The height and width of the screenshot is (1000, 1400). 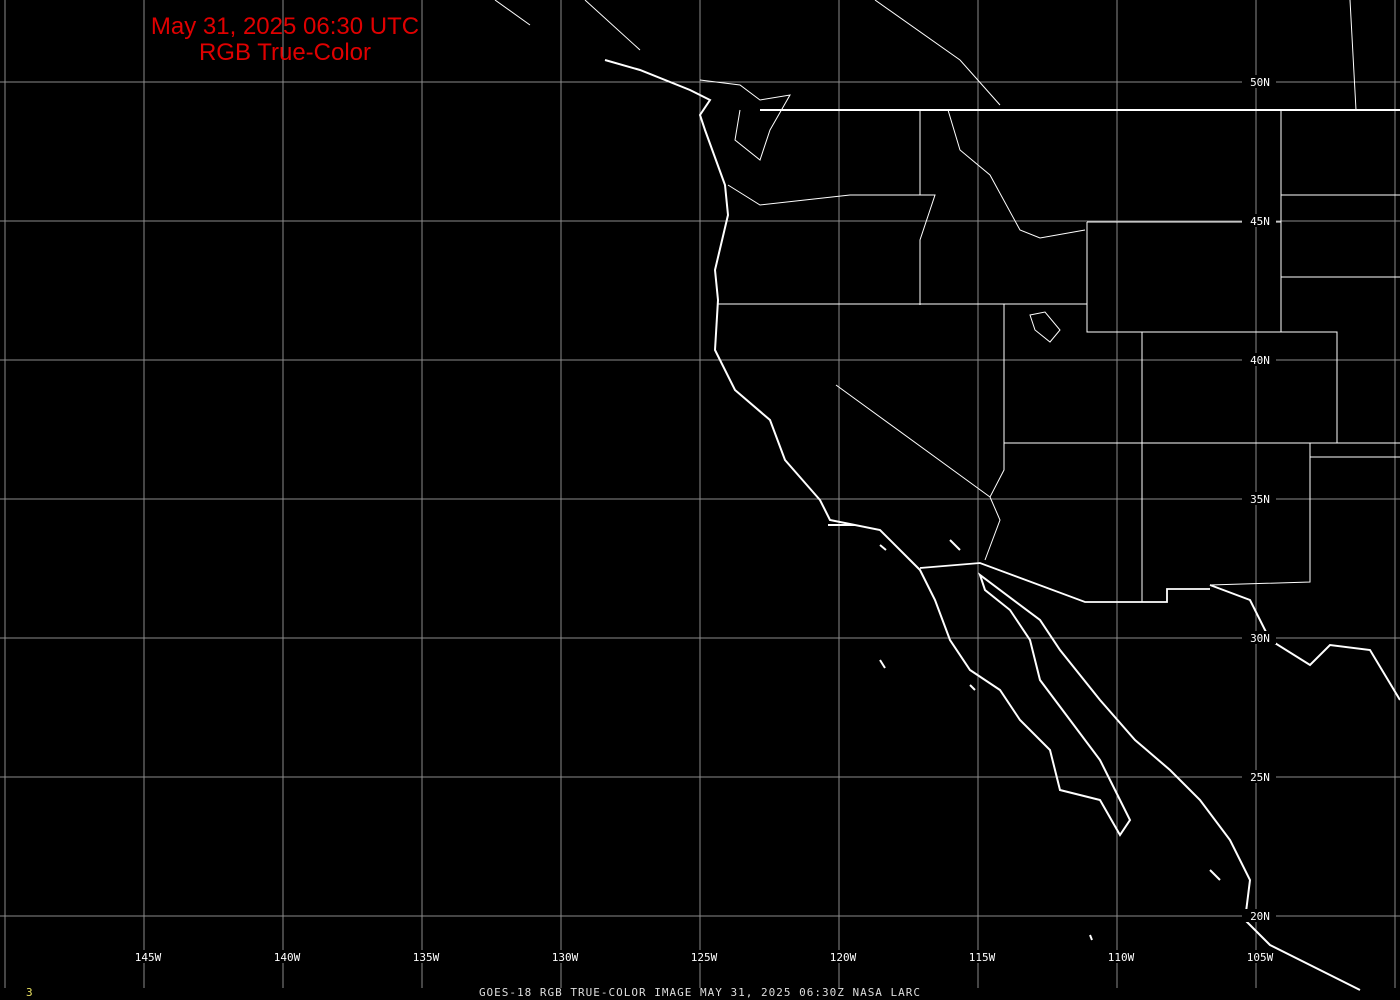 I want to click on lat-label: 20N, so click(x=1260, y=916).